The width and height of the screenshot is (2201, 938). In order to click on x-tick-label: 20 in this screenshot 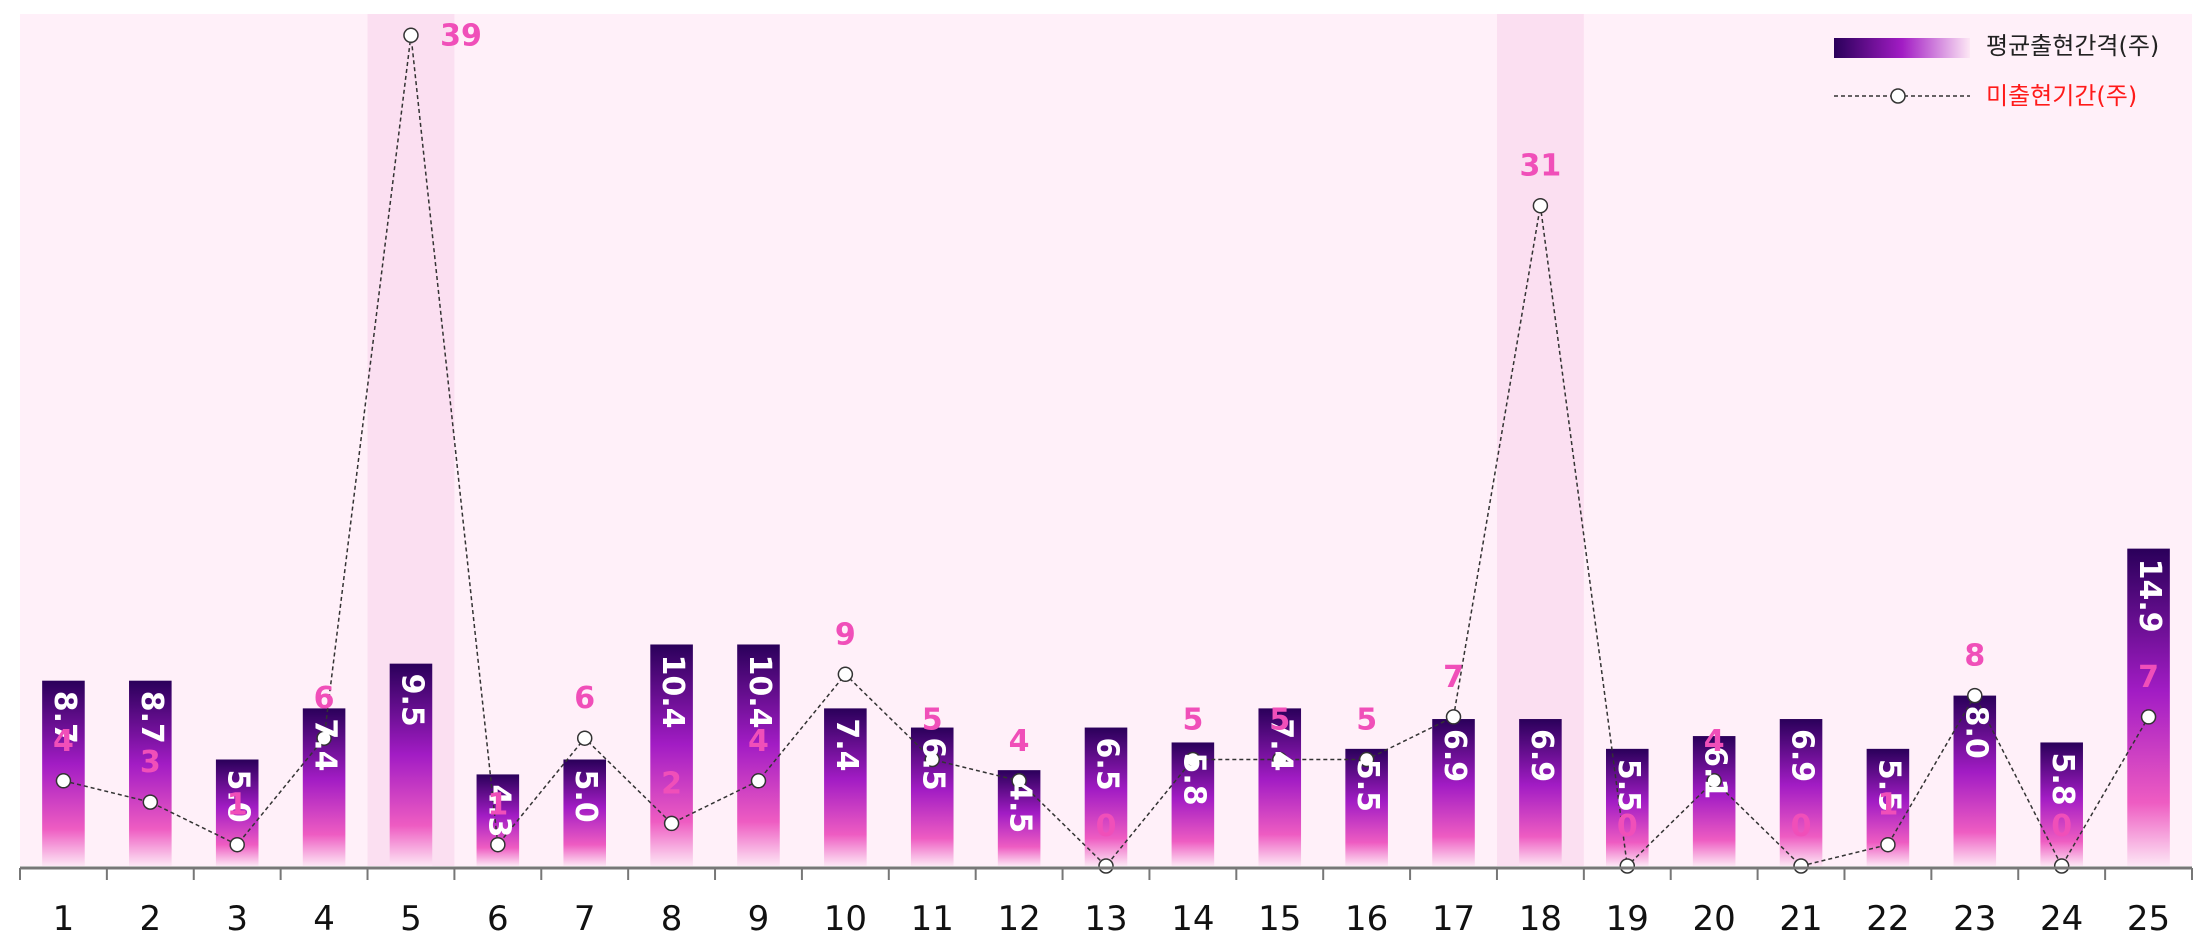, I will do `click(1714, 918)`.